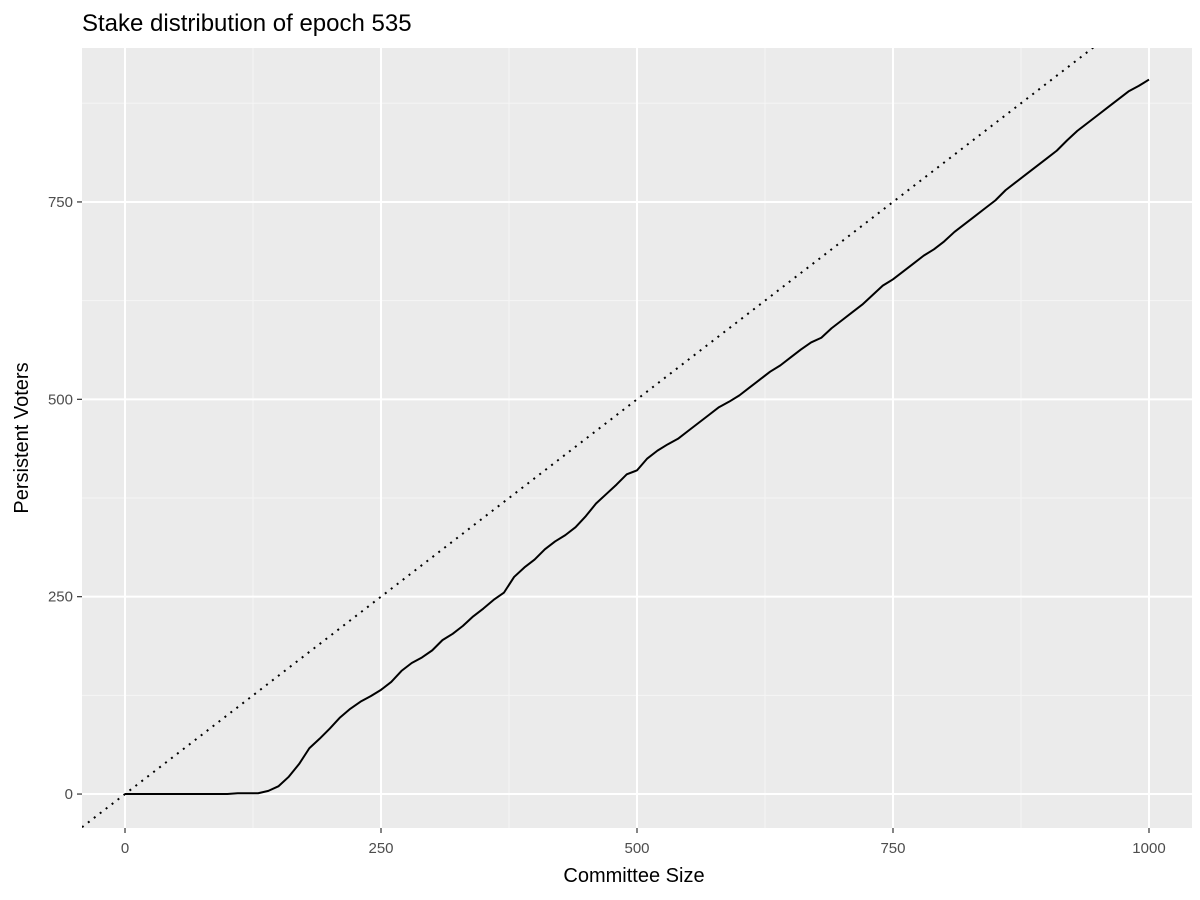  What do you see at coordinates (892, 848) in the screenshot?
I see `x-tick-label-3: 750` at bounding box center [892, 848].